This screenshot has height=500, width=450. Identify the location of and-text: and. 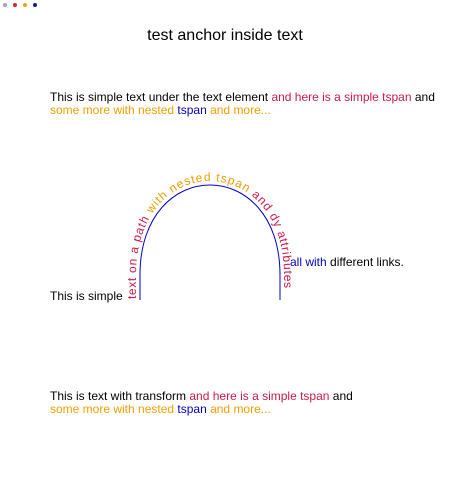
(423, 97).